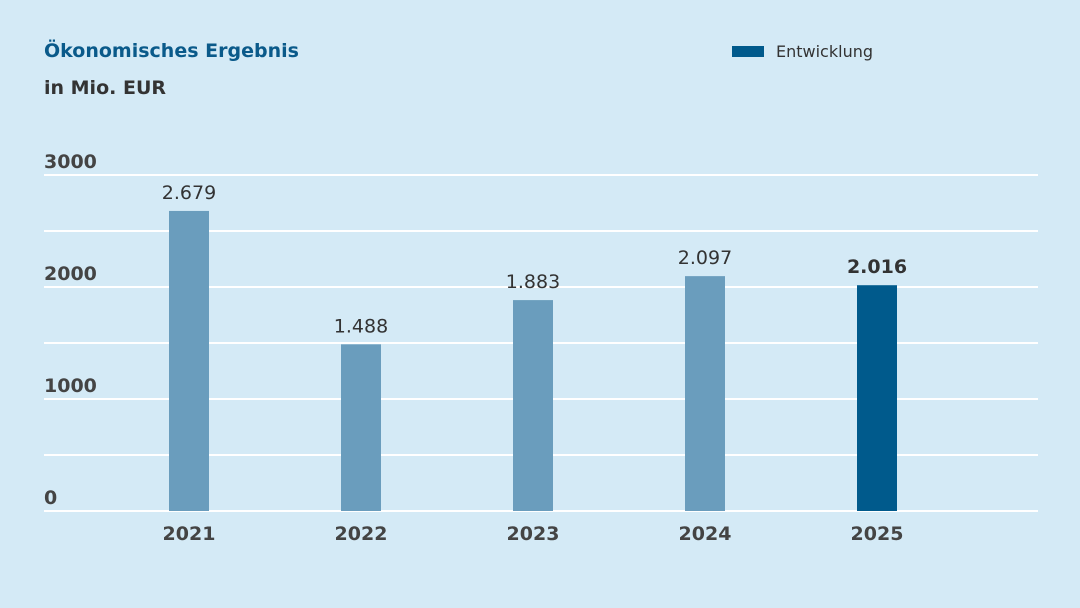 The height and width of the screenshot is (608, 1080). I want to click on x-tick-label: 2024, so click(705, 534).